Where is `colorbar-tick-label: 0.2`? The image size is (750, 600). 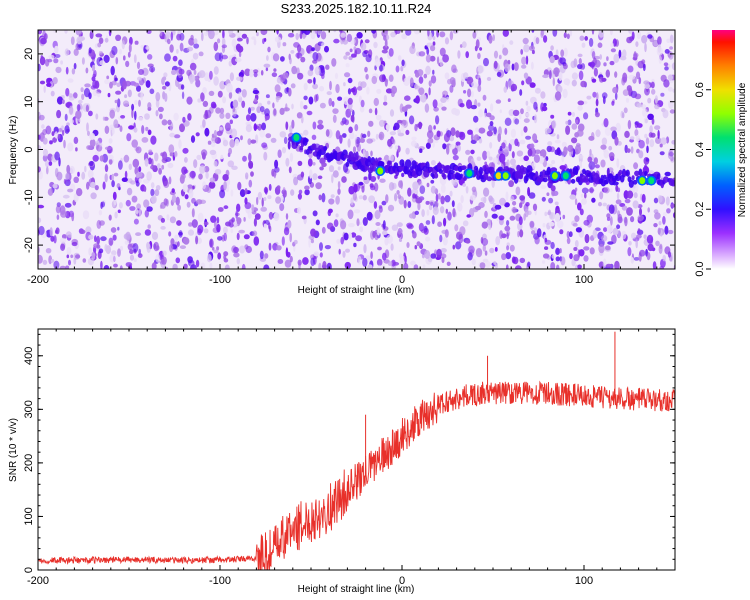
colorbar-tick-label: 0.2 is located at coordinates (700, 209).